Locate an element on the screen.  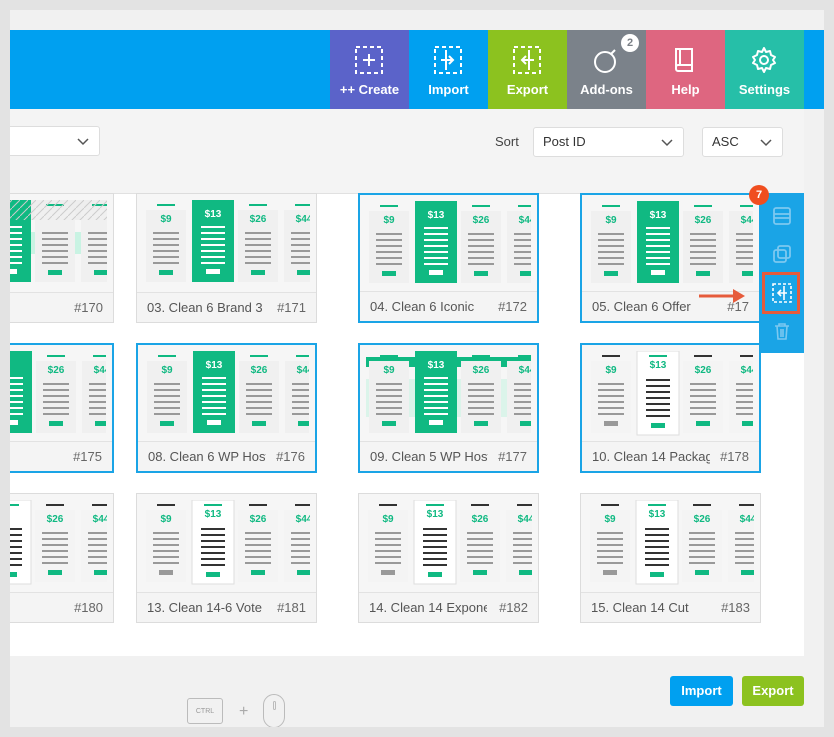
table-card: $9 $13 $26 $44 08. Clean 6 WP Hosting #176 is located at coordinates (226, 408).